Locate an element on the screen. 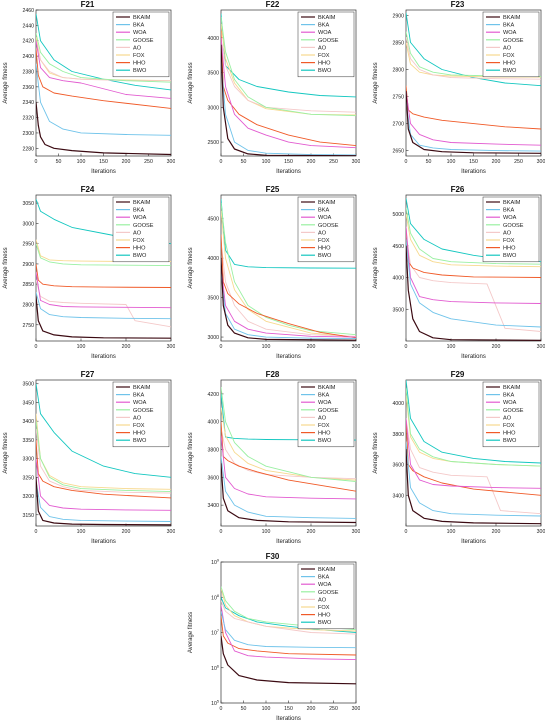 The image size is (550, 727). y-tick-label: 4500 is located at coordinates (398, 247).